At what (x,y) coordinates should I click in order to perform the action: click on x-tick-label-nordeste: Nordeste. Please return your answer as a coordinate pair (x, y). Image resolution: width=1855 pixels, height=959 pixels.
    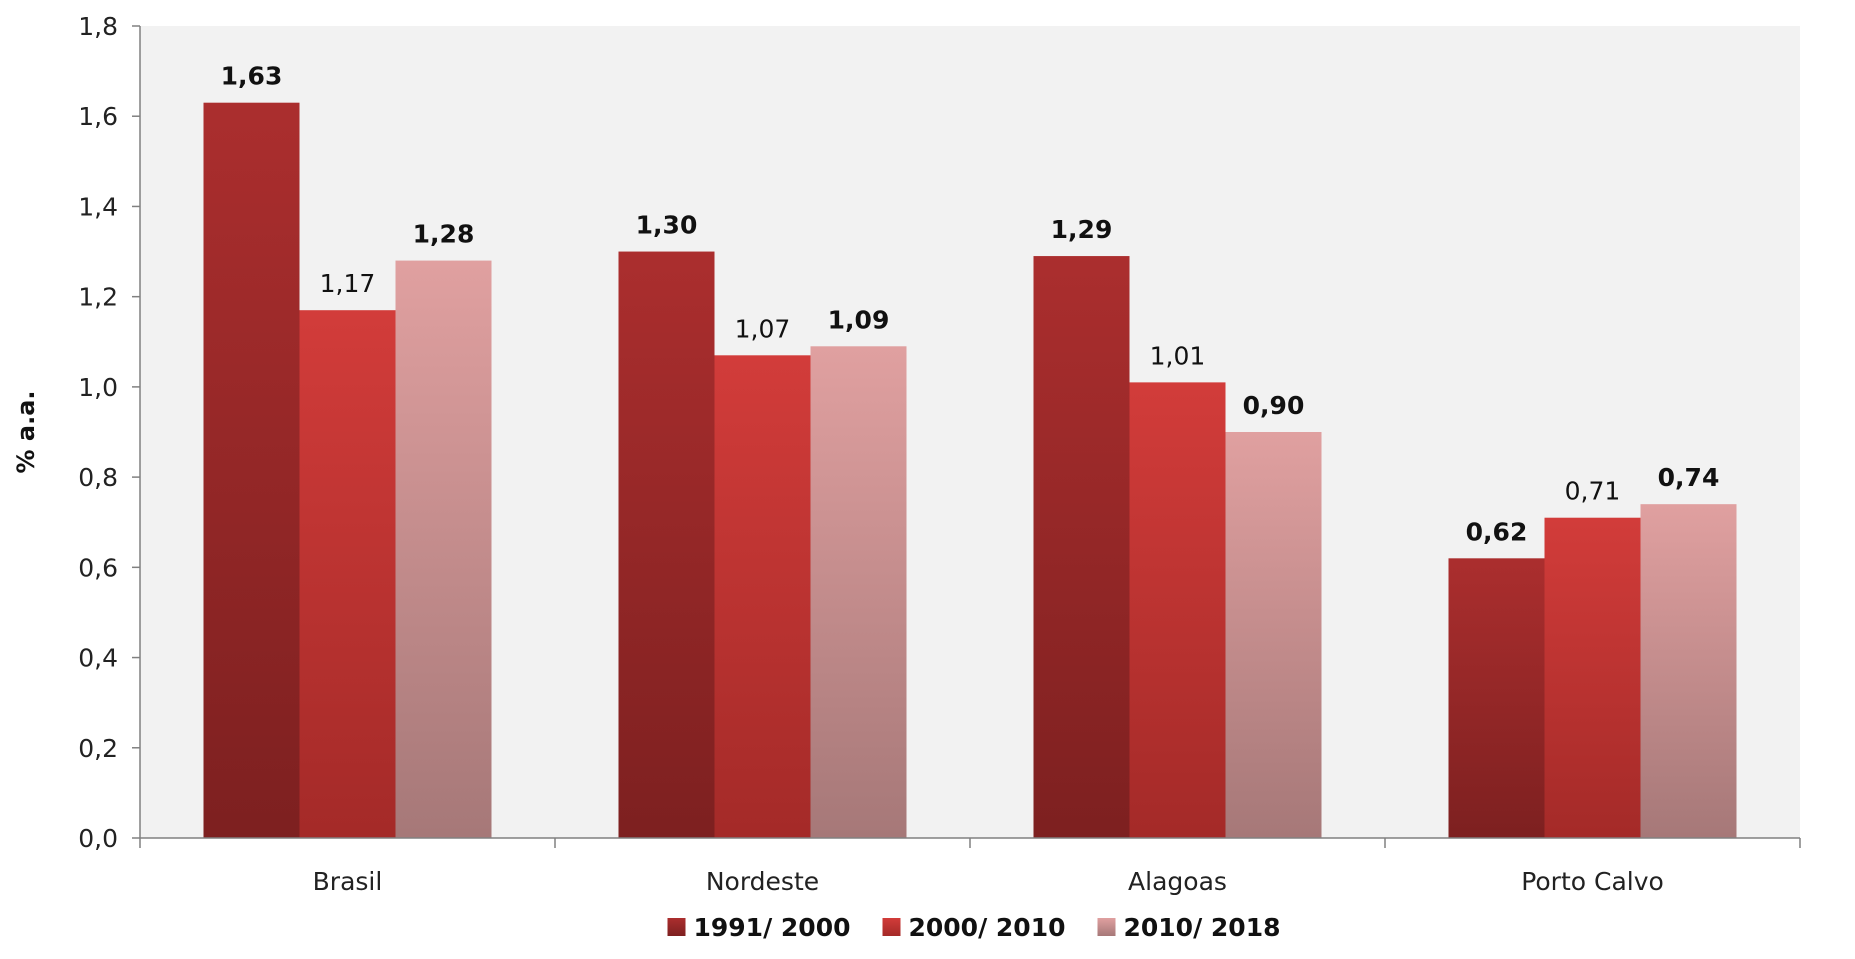
    Looking at the image, I should click on (762, 881).